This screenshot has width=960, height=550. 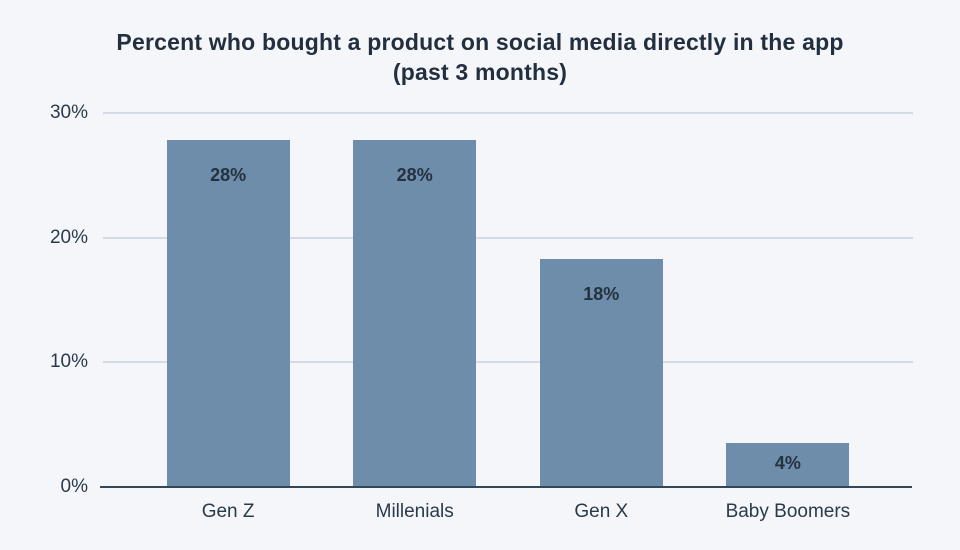 I want to click on bar-value-label-gen-z: 28%, so click(x=228, y=175).